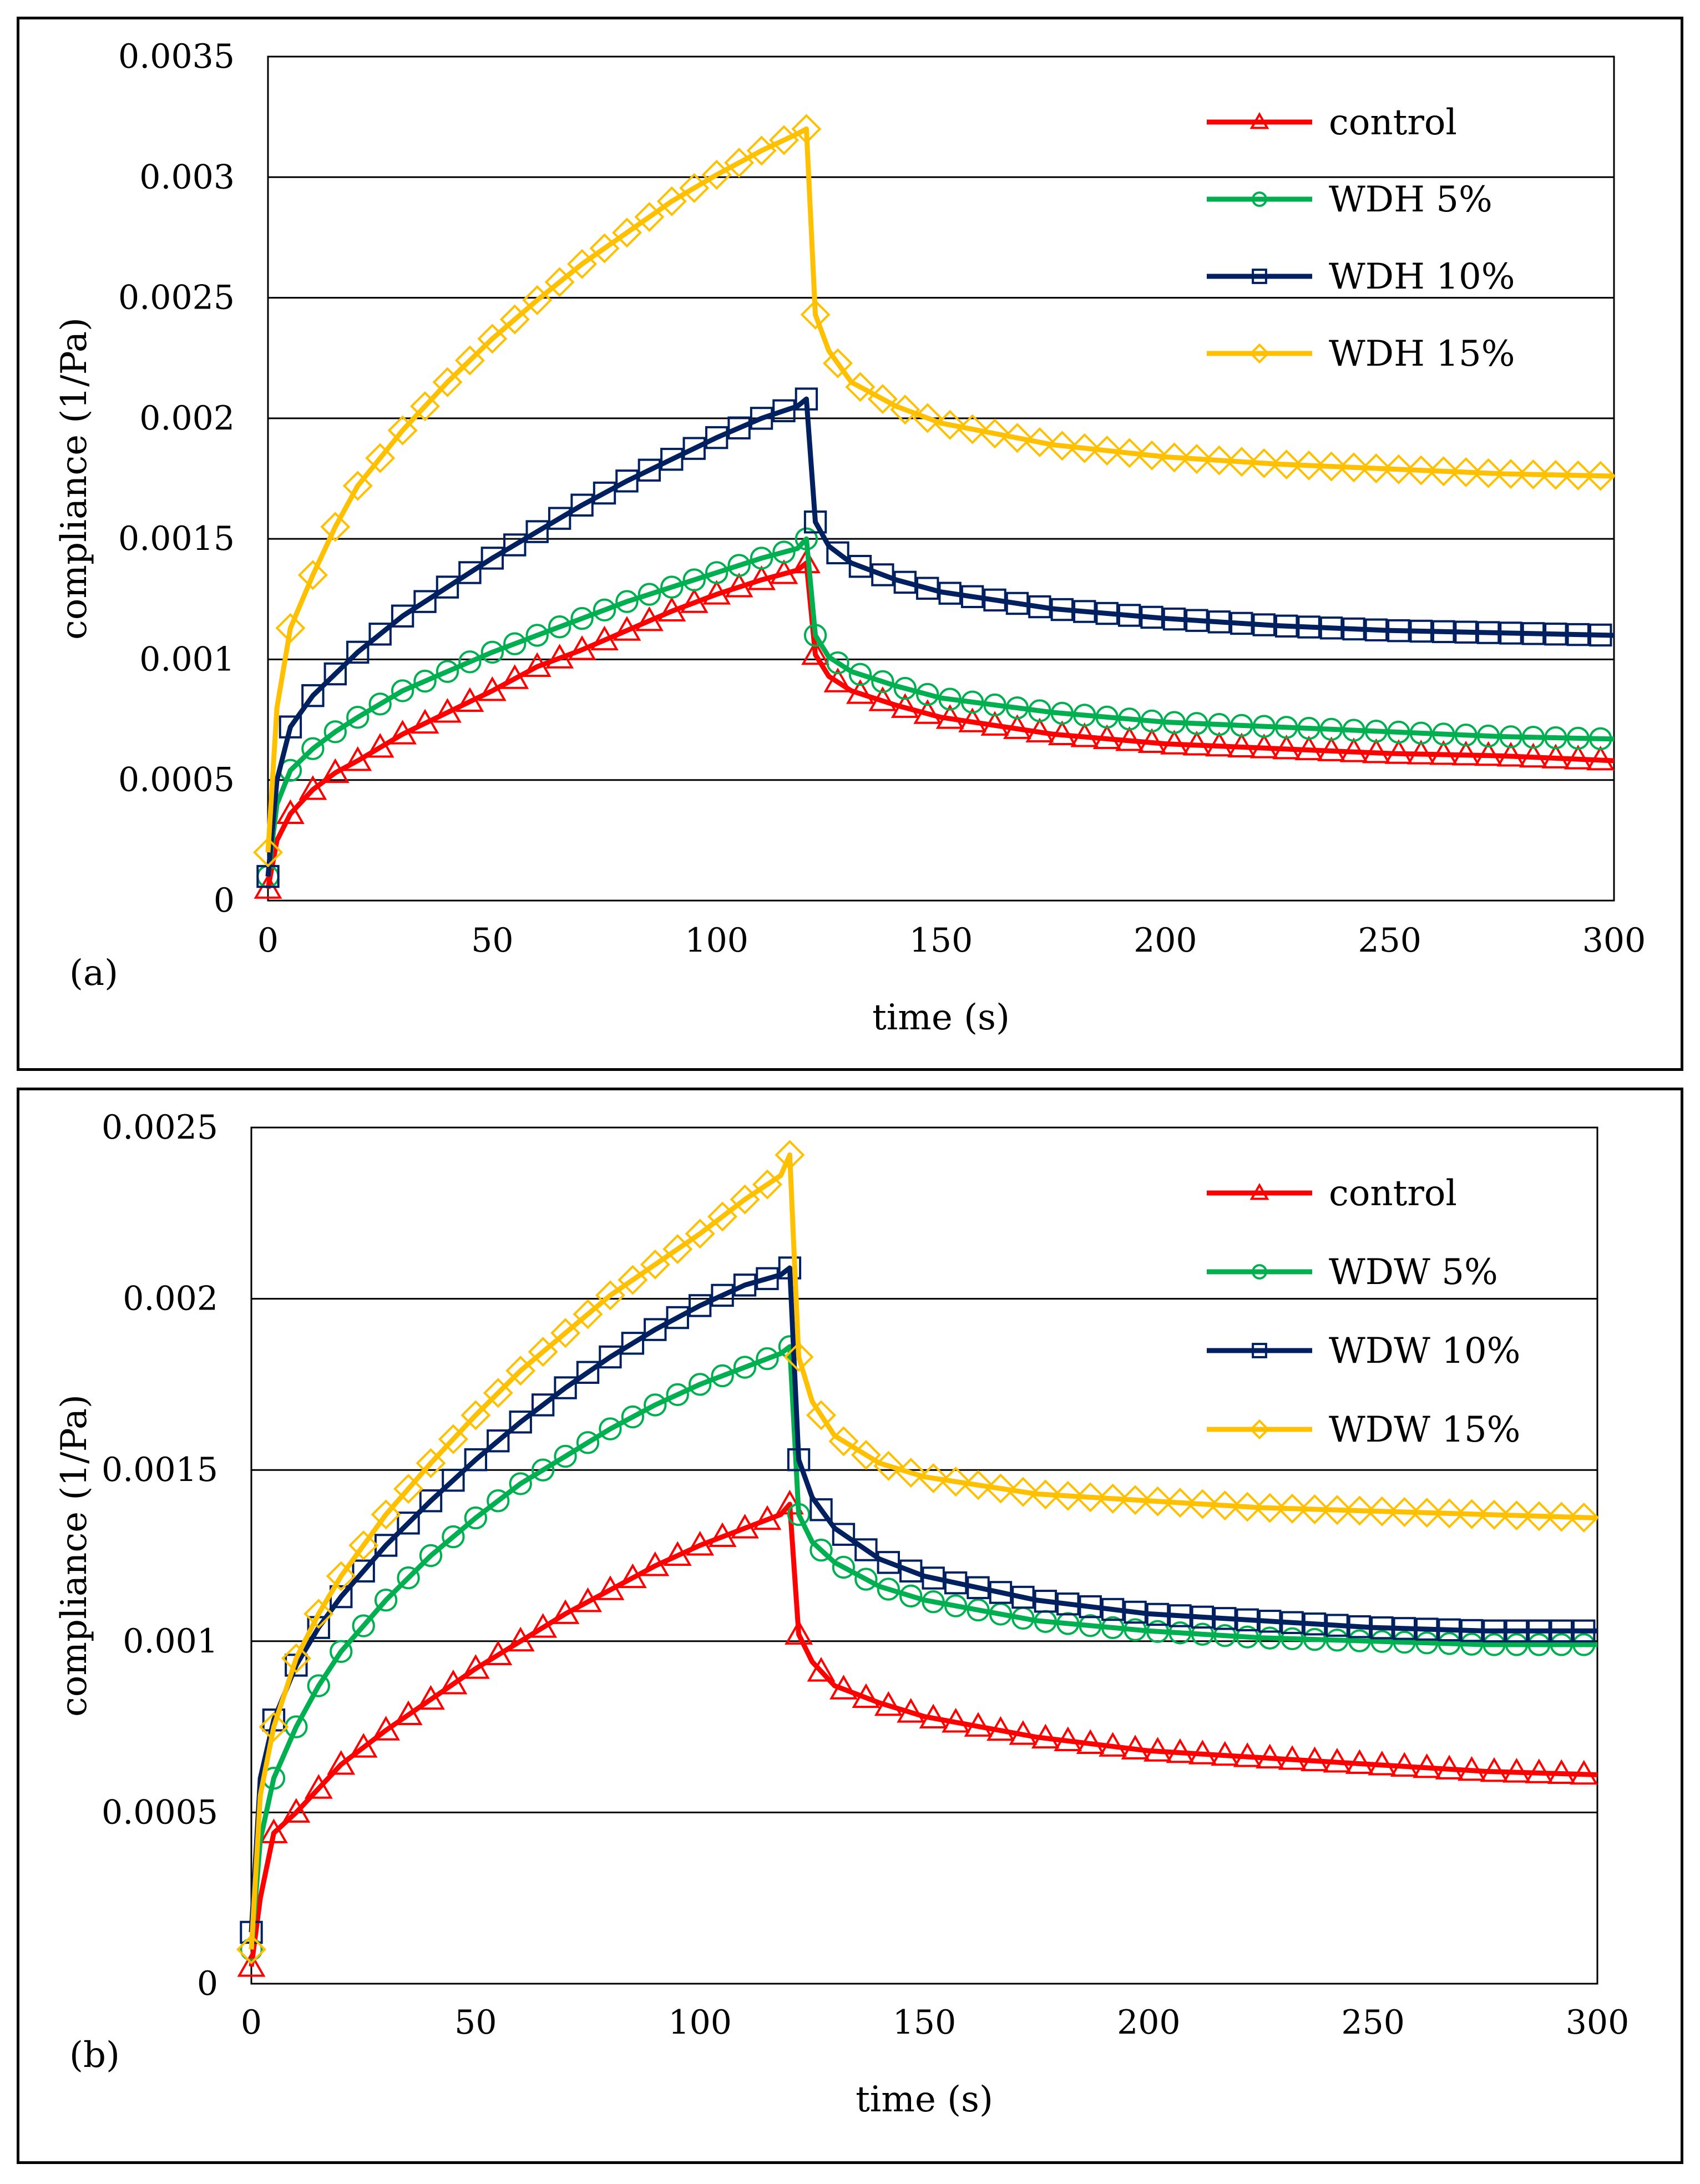 The width and height of the screenshot is (1700, 2184). Describe the element at coordinates (160, 1128) in the screenshot. I see `chart-b-y-tick-label: 0.0025` at that location.